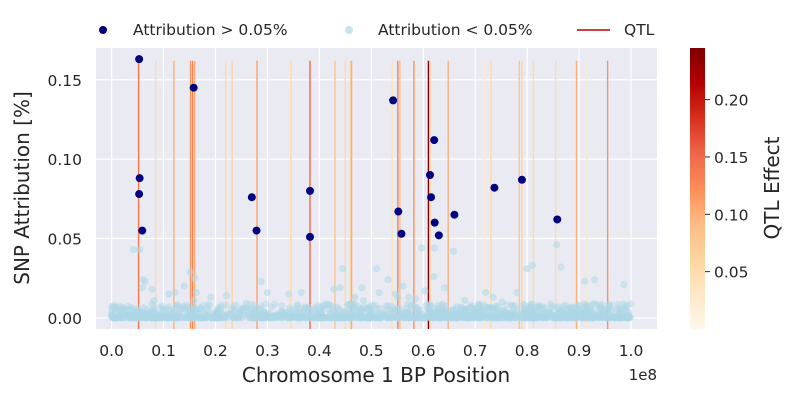  I want to click on y-axis-ticks: 0.000.050.100.15, so click(64, 200).